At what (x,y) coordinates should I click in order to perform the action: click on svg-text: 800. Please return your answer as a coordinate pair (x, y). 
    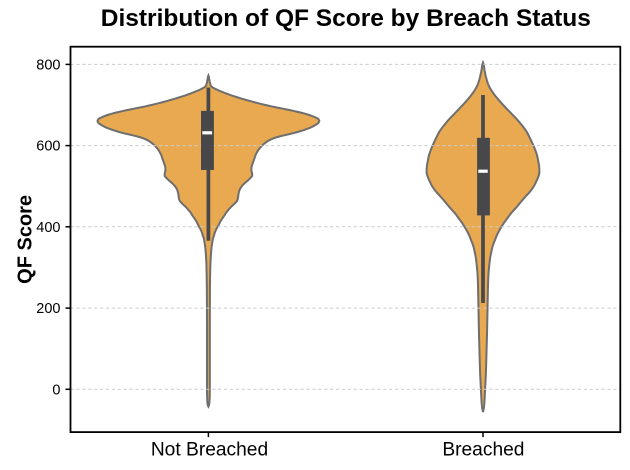
    Looking at the image, I should click on (48, 65).